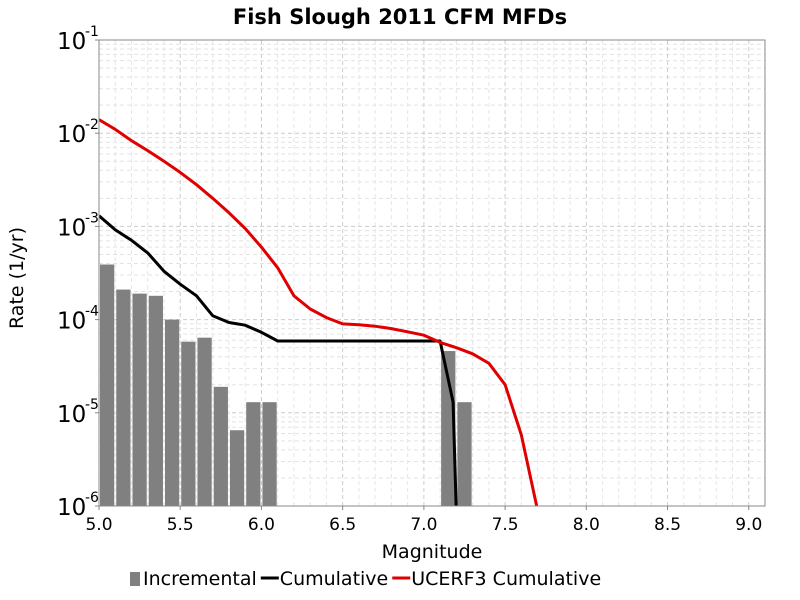 The width and height of the screenshot is (800, 600). I want to click on y-tick-exponent: -2, so click(92, 125).